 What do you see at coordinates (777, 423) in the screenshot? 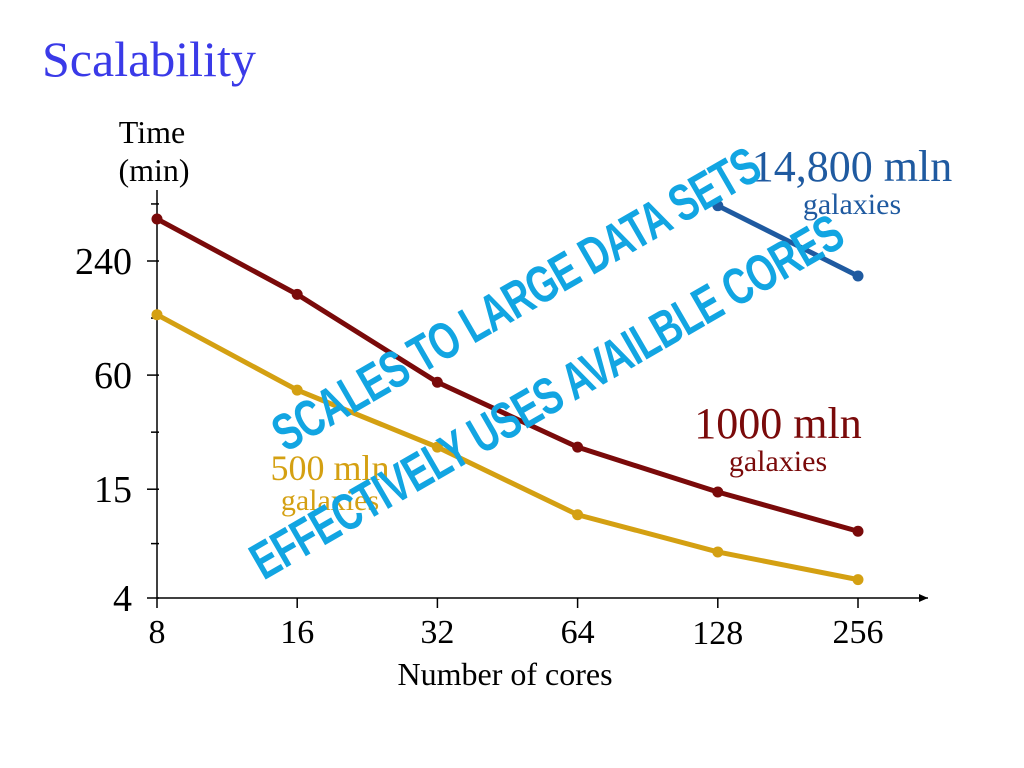
I see `series-label-0: 1000 mln` at bounding box center [777, 423].